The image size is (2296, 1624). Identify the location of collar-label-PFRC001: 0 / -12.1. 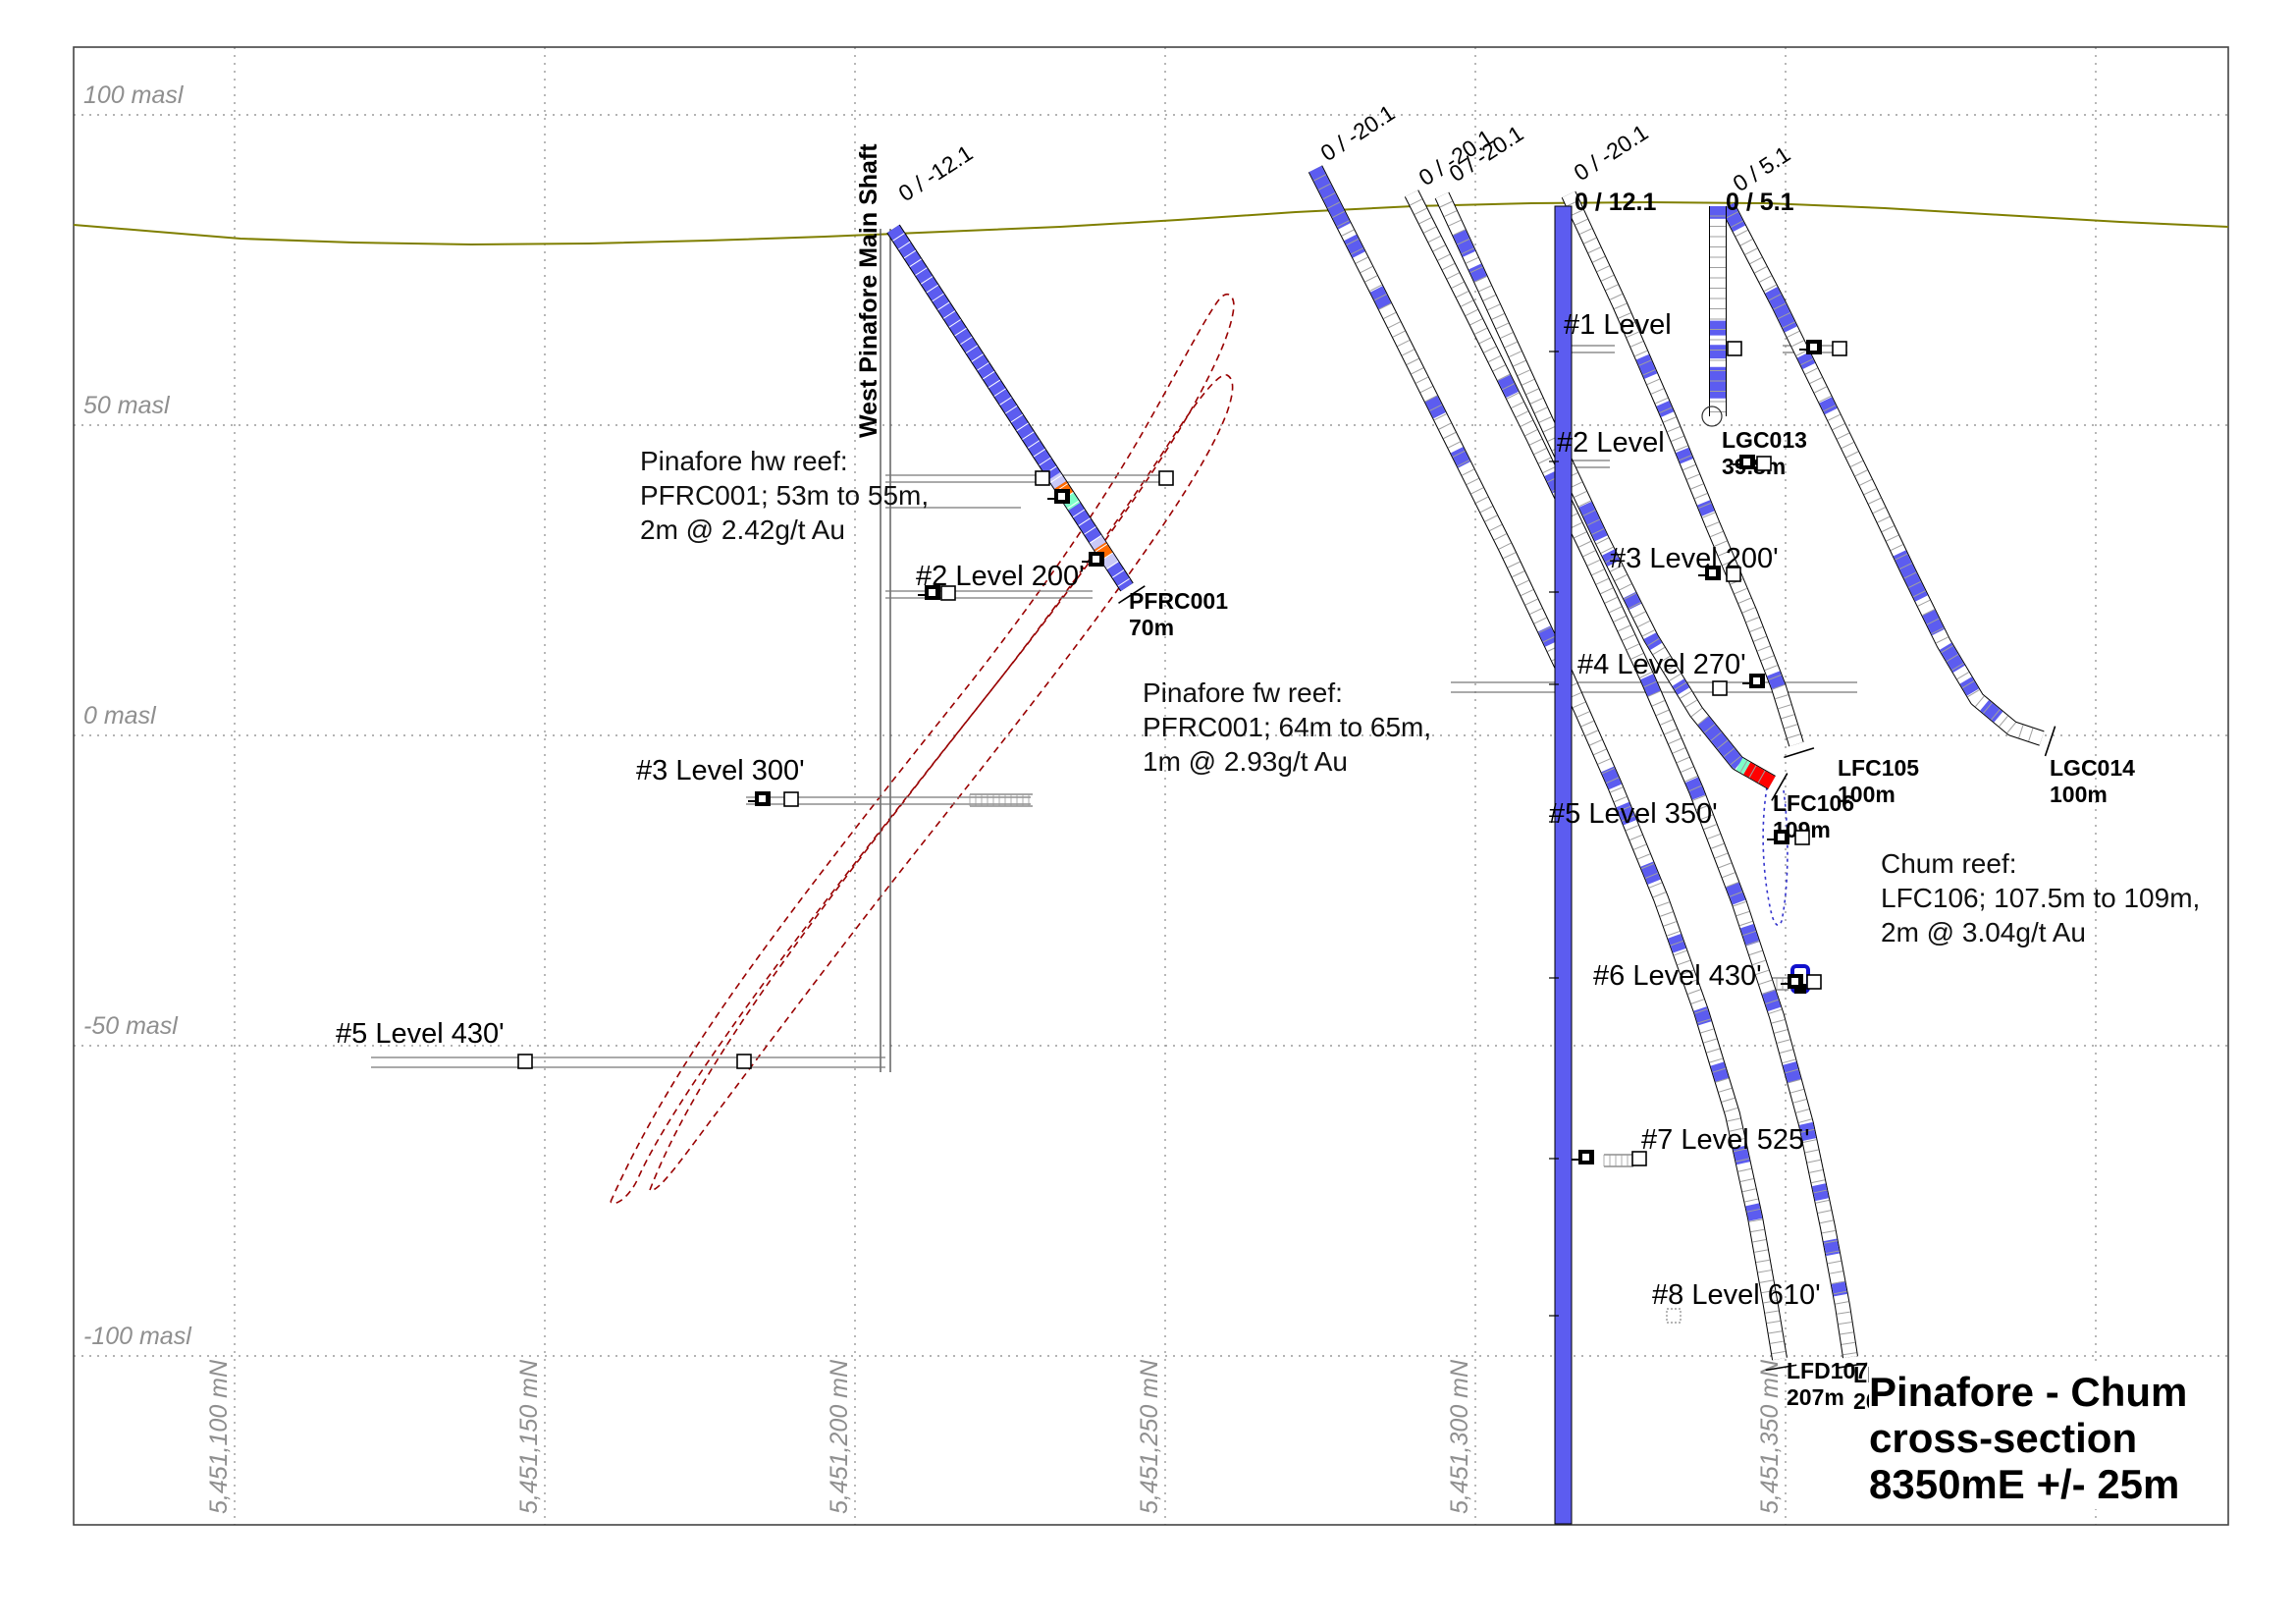
(936, 172).